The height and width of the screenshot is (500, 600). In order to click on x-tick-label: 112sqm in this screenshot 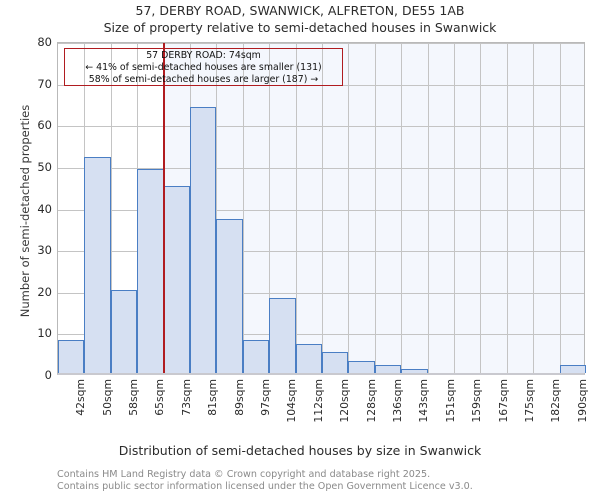, I will do `click(318, 401)`.